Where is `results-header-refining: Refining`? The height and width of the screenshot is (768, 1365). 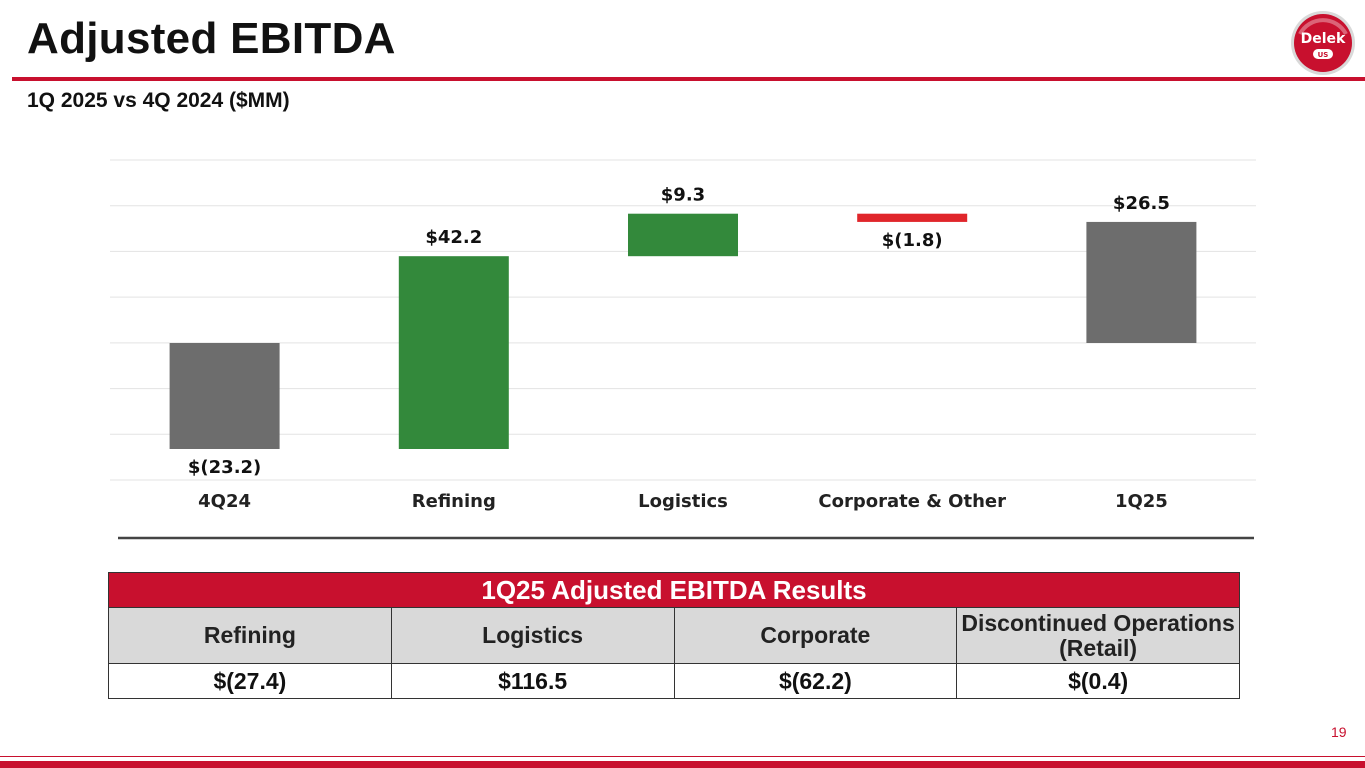
results-header-refining: Refining is located at coordinates (250, 635).